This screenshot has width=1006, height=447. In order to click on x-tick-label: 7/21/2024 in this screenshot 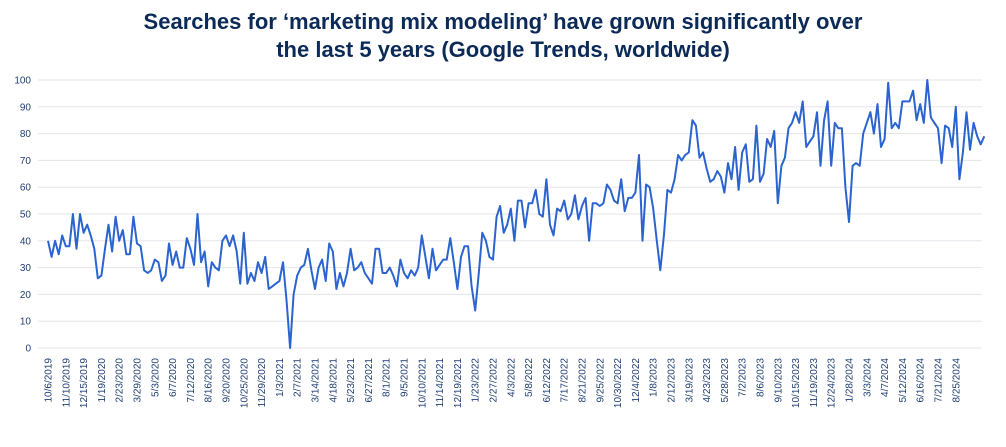, I will do `click(939, 380)`.